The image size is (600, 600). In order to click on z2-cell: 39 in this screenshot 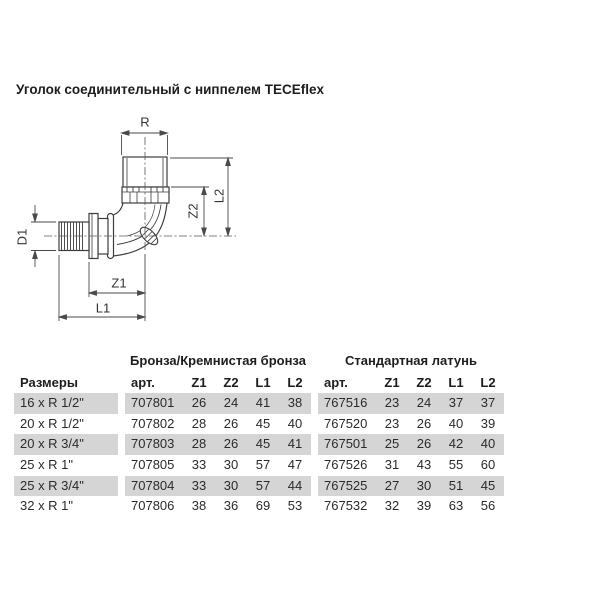, I will do `click(424, 506)`.